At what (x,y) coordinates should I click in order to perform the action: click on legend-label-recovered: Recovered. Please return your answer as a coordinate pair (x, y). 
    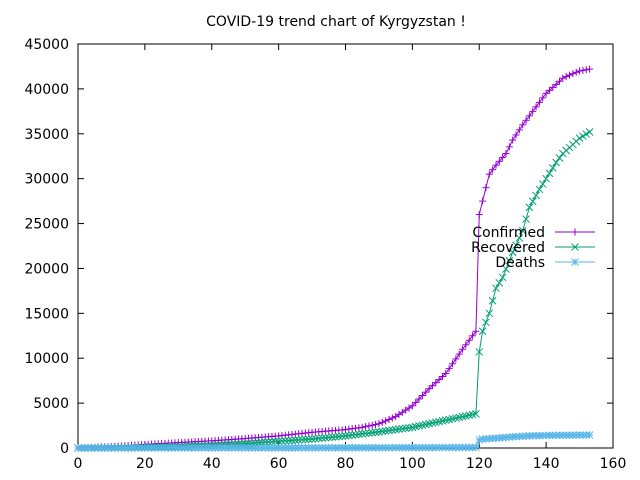
    Looking at the image, I should click on (508, 248).